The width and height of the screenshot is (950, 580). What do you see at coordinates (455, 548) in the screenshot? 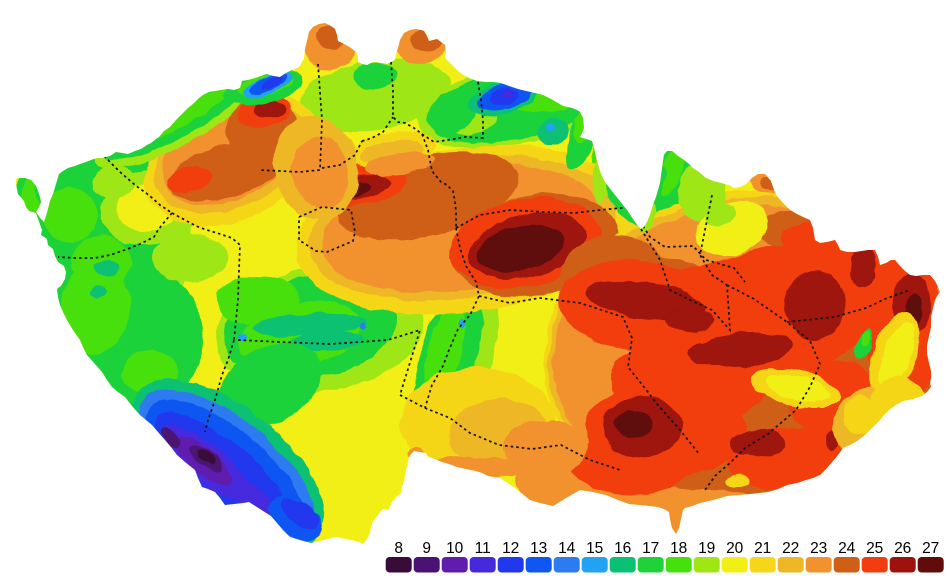
I see `svg-text: 10` at bounding box center [455, 548].